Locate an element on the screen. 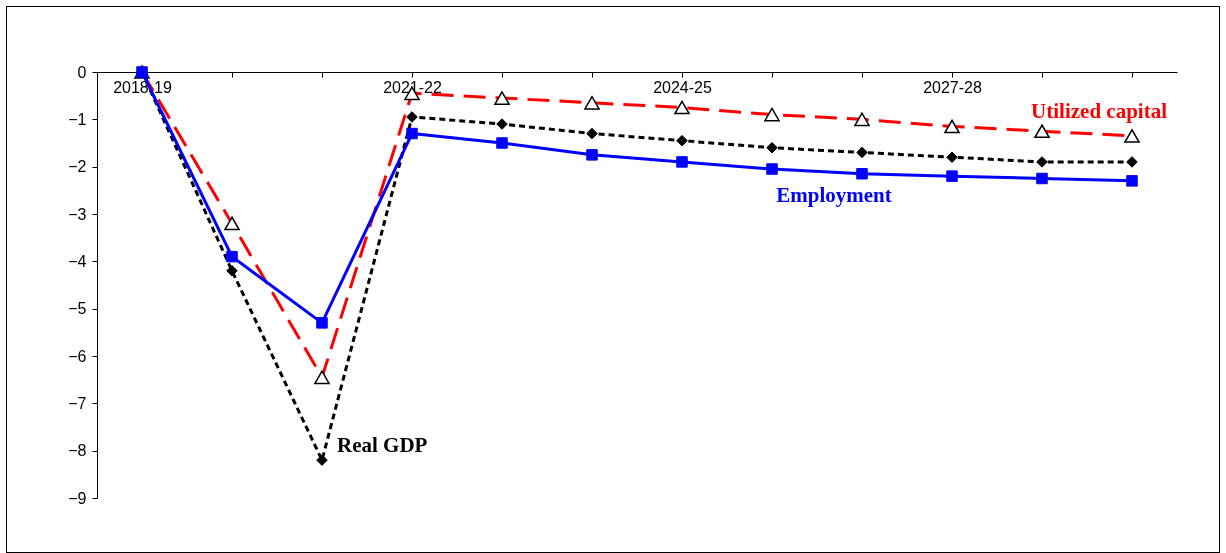 This screenshot has height=553, width=1226. x-tick-label: 2024-25 is located at coordinates (682, 87).